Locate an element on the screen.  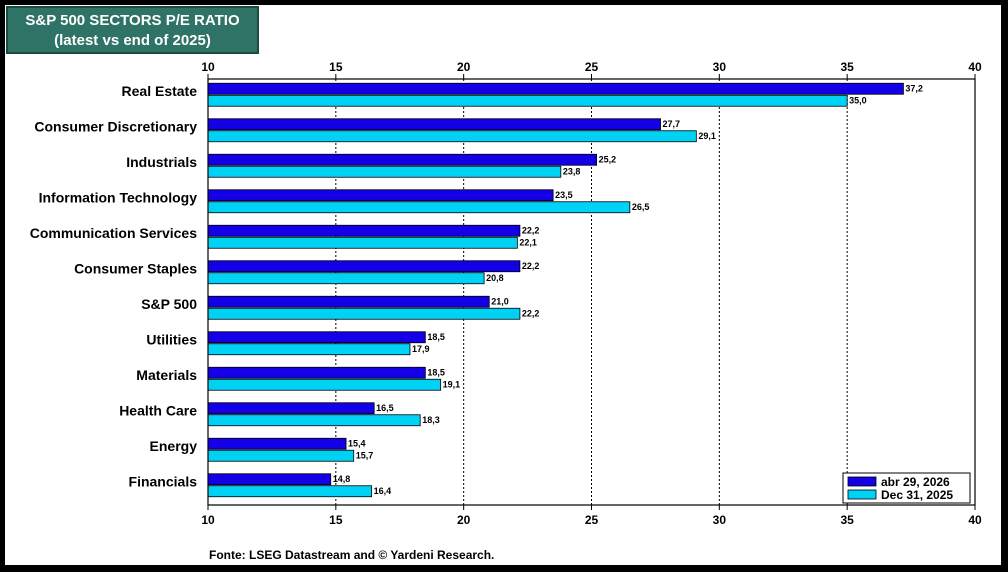
category-label: S&P 500 is located at coordinates (169, 304).